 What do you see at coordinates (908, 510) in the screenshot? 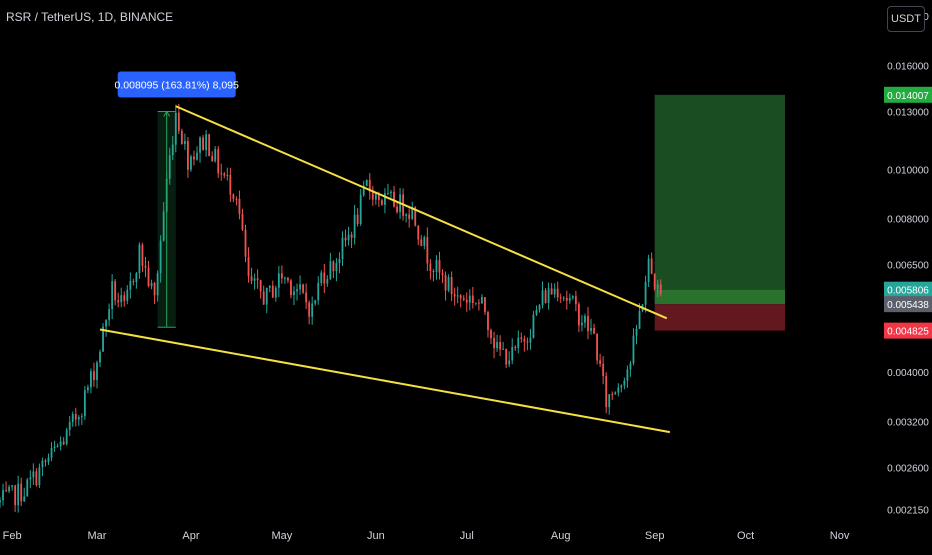
I see `y-tick-label: 0.002150` at bounding box center [908, 510].